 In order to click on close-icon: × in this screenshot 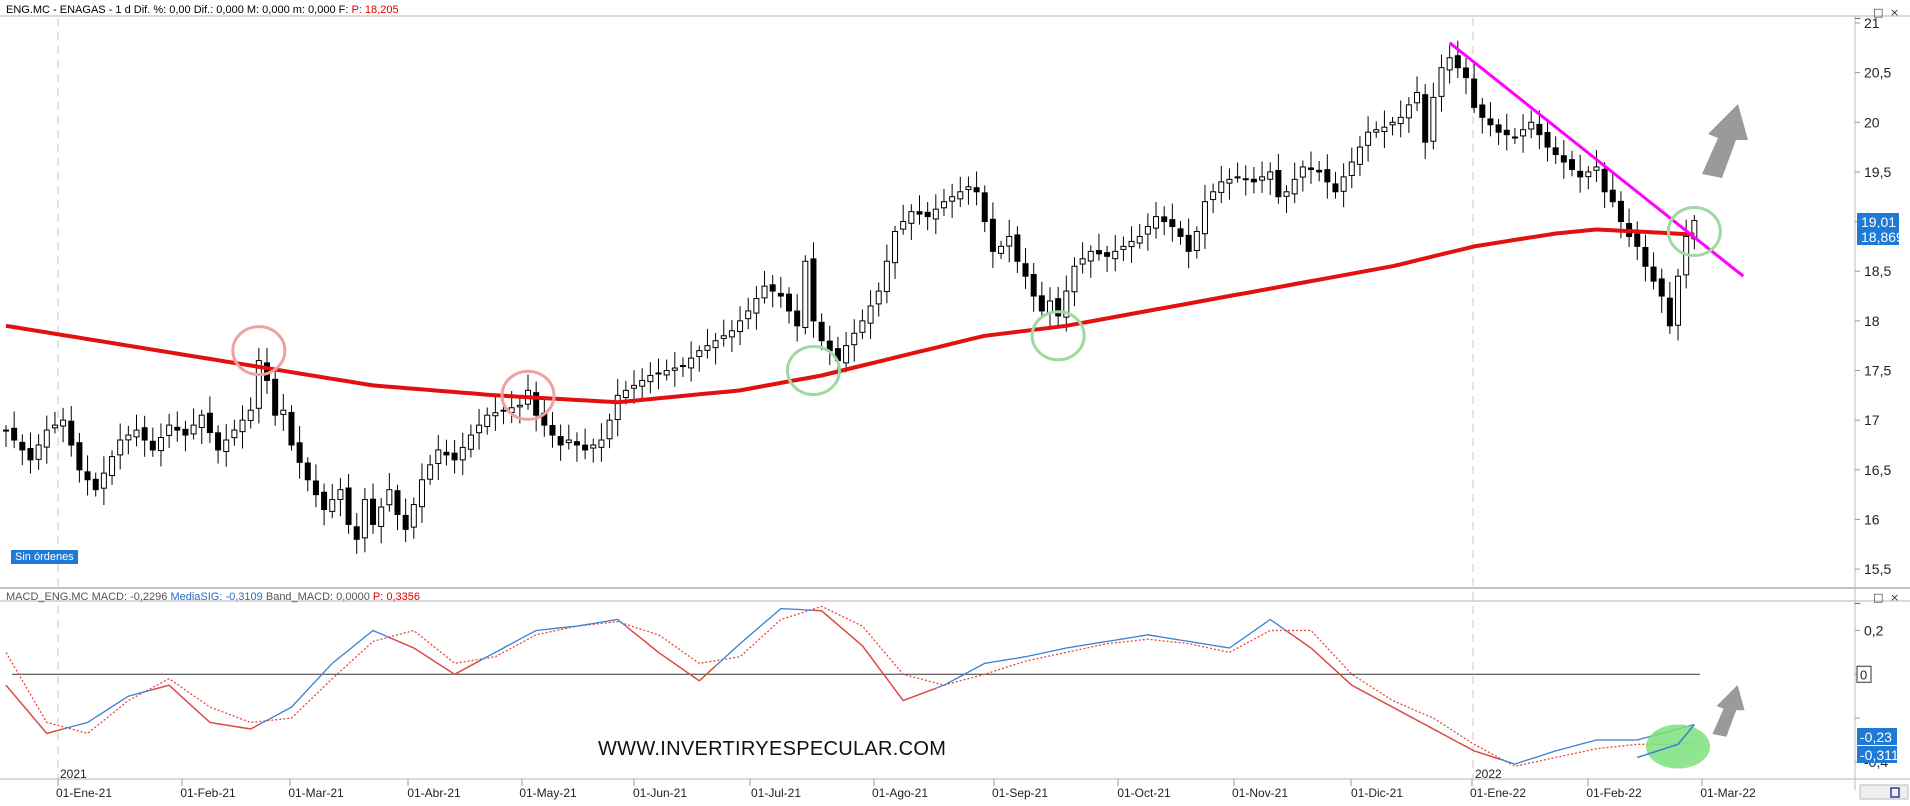, I will do `click(1895, 12)`.